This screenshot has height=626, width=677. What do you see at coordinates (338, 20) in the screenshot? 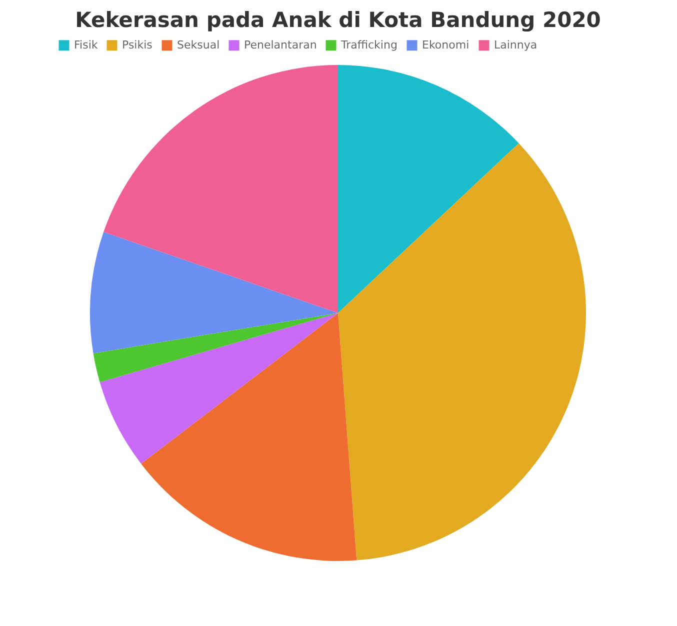
I see `chart-title: Kekerasan pada Anak di Kota Bandung 2020` at bounding box center [338, 20].